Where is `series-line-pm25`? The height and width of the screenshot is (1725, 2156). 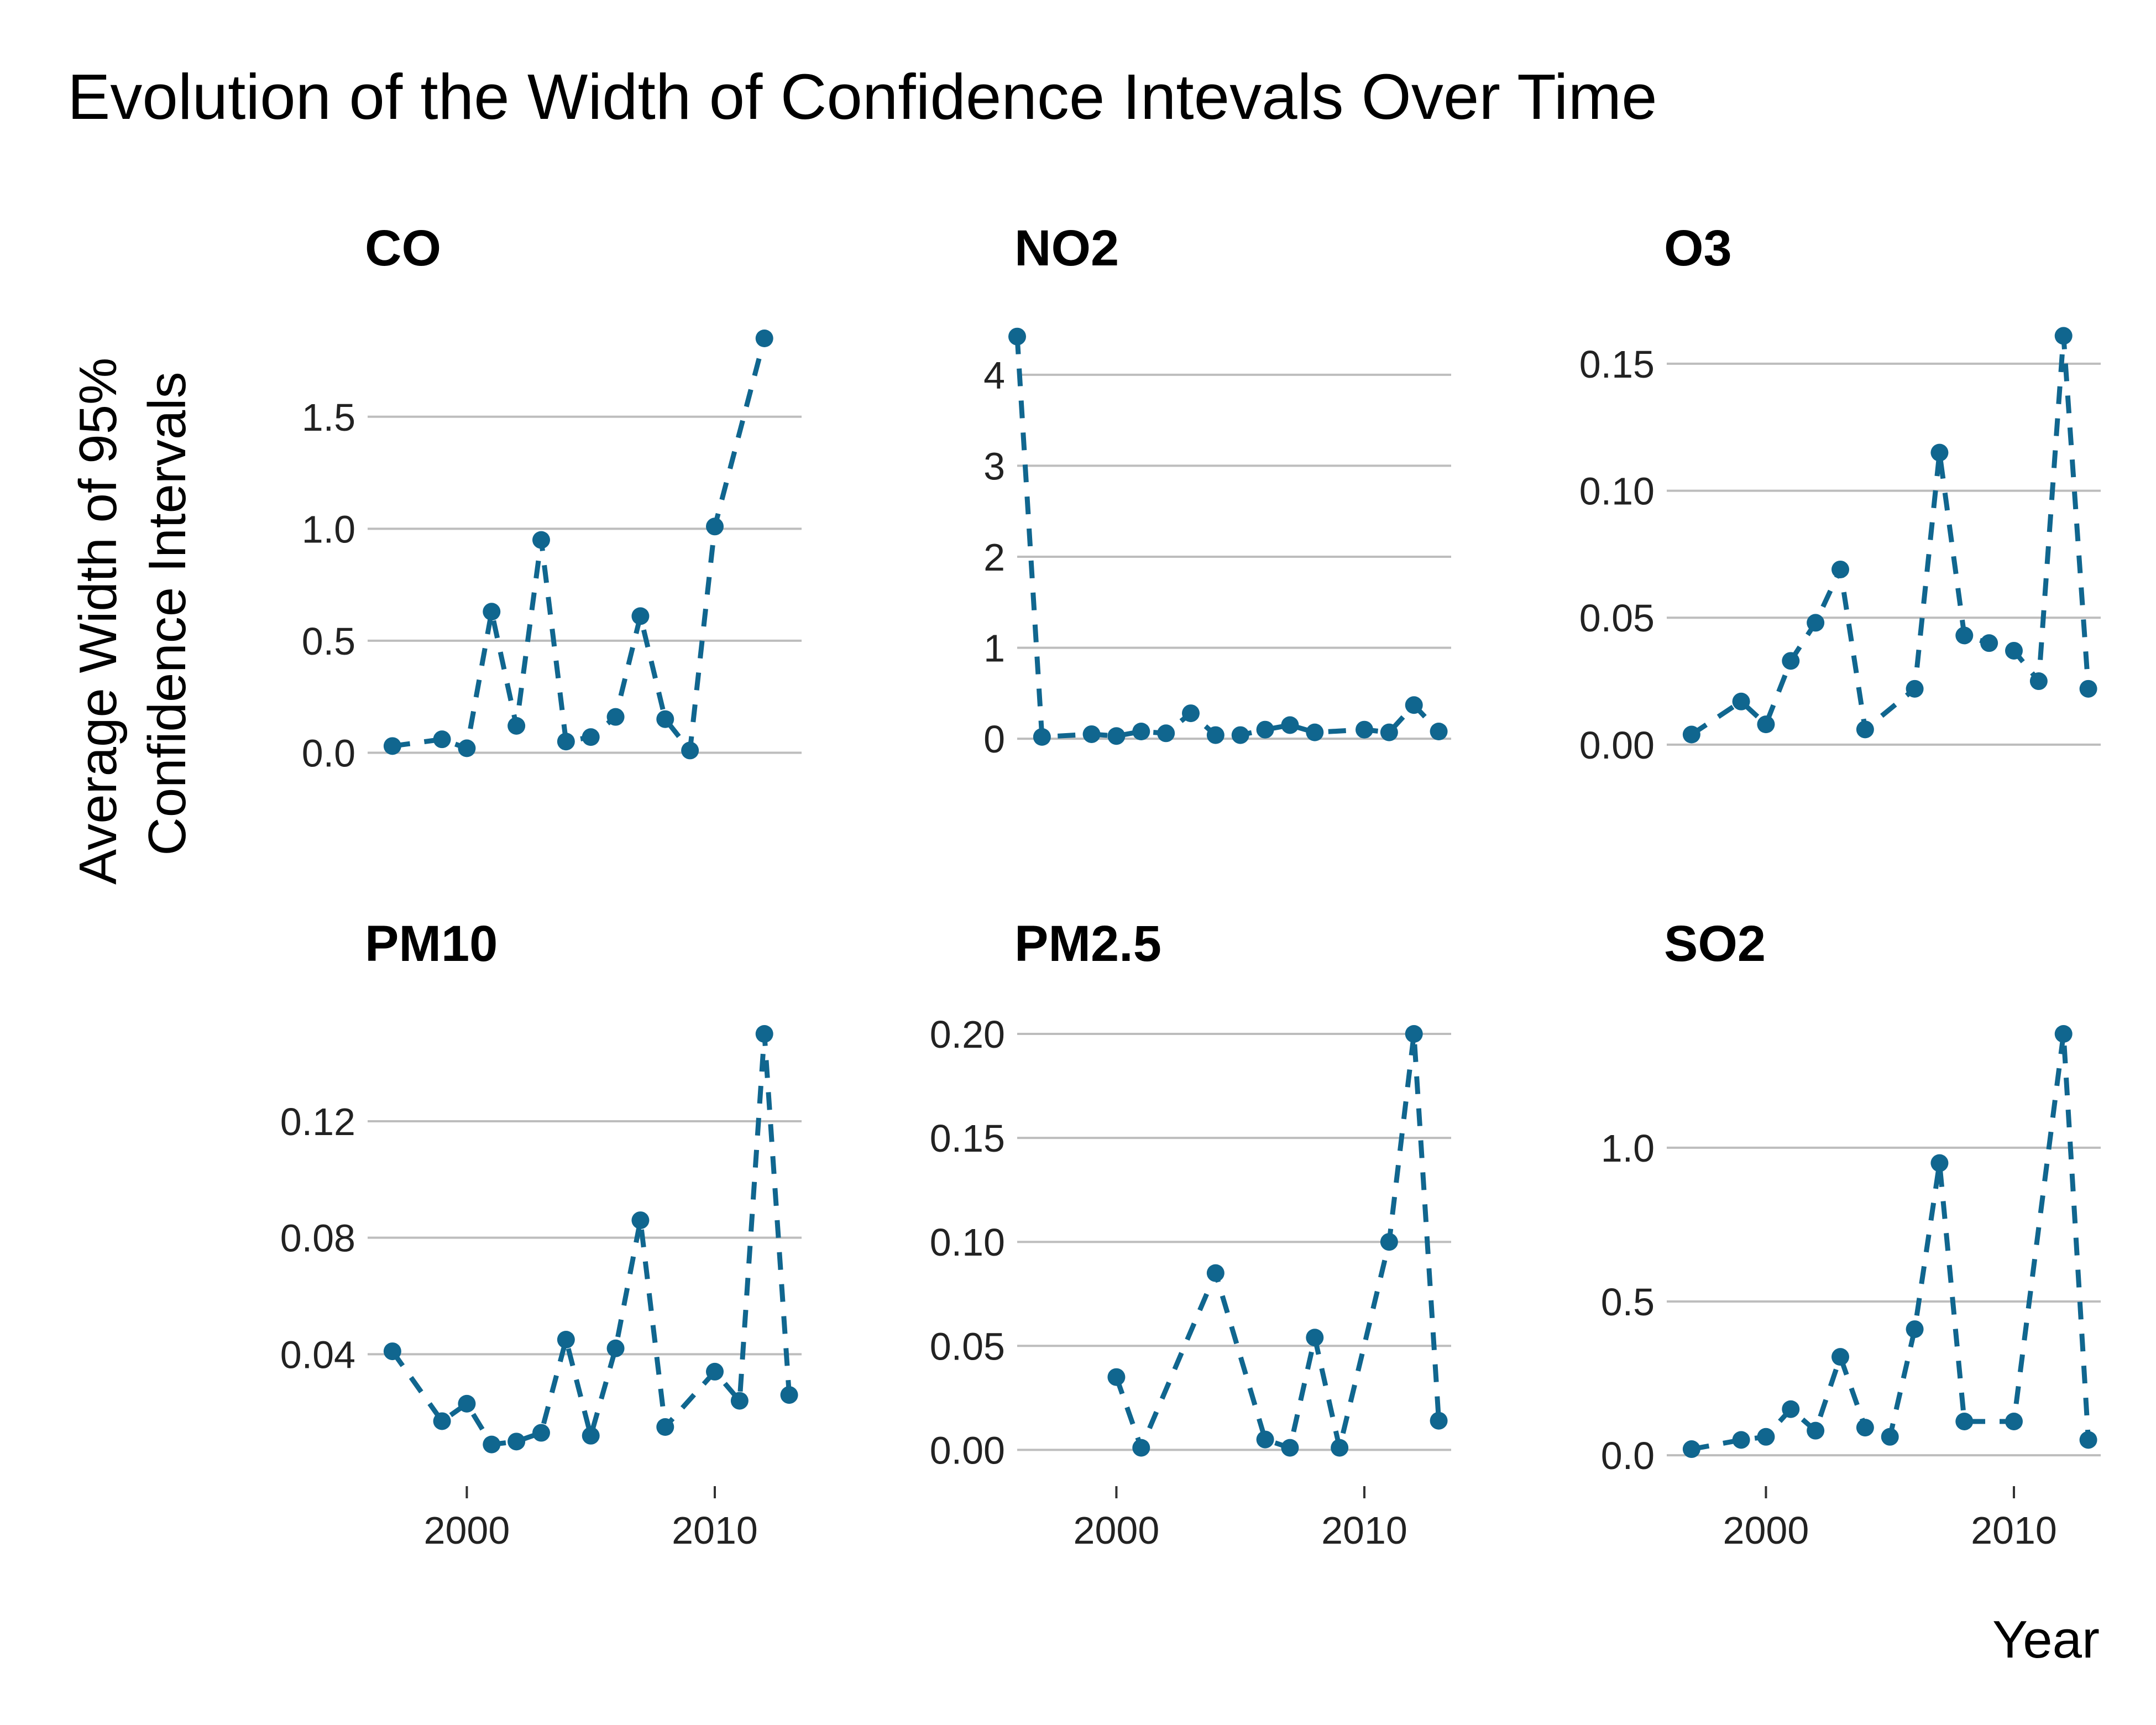
series-line-pm25 is located at coordinates (1278, 1244).